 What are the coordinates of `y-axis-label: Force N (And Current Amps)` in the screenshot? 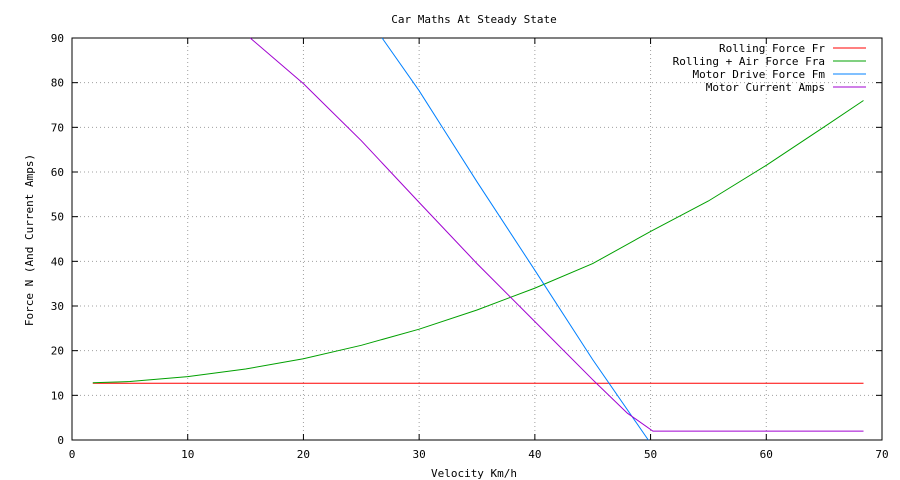 It's located at (29, 240).